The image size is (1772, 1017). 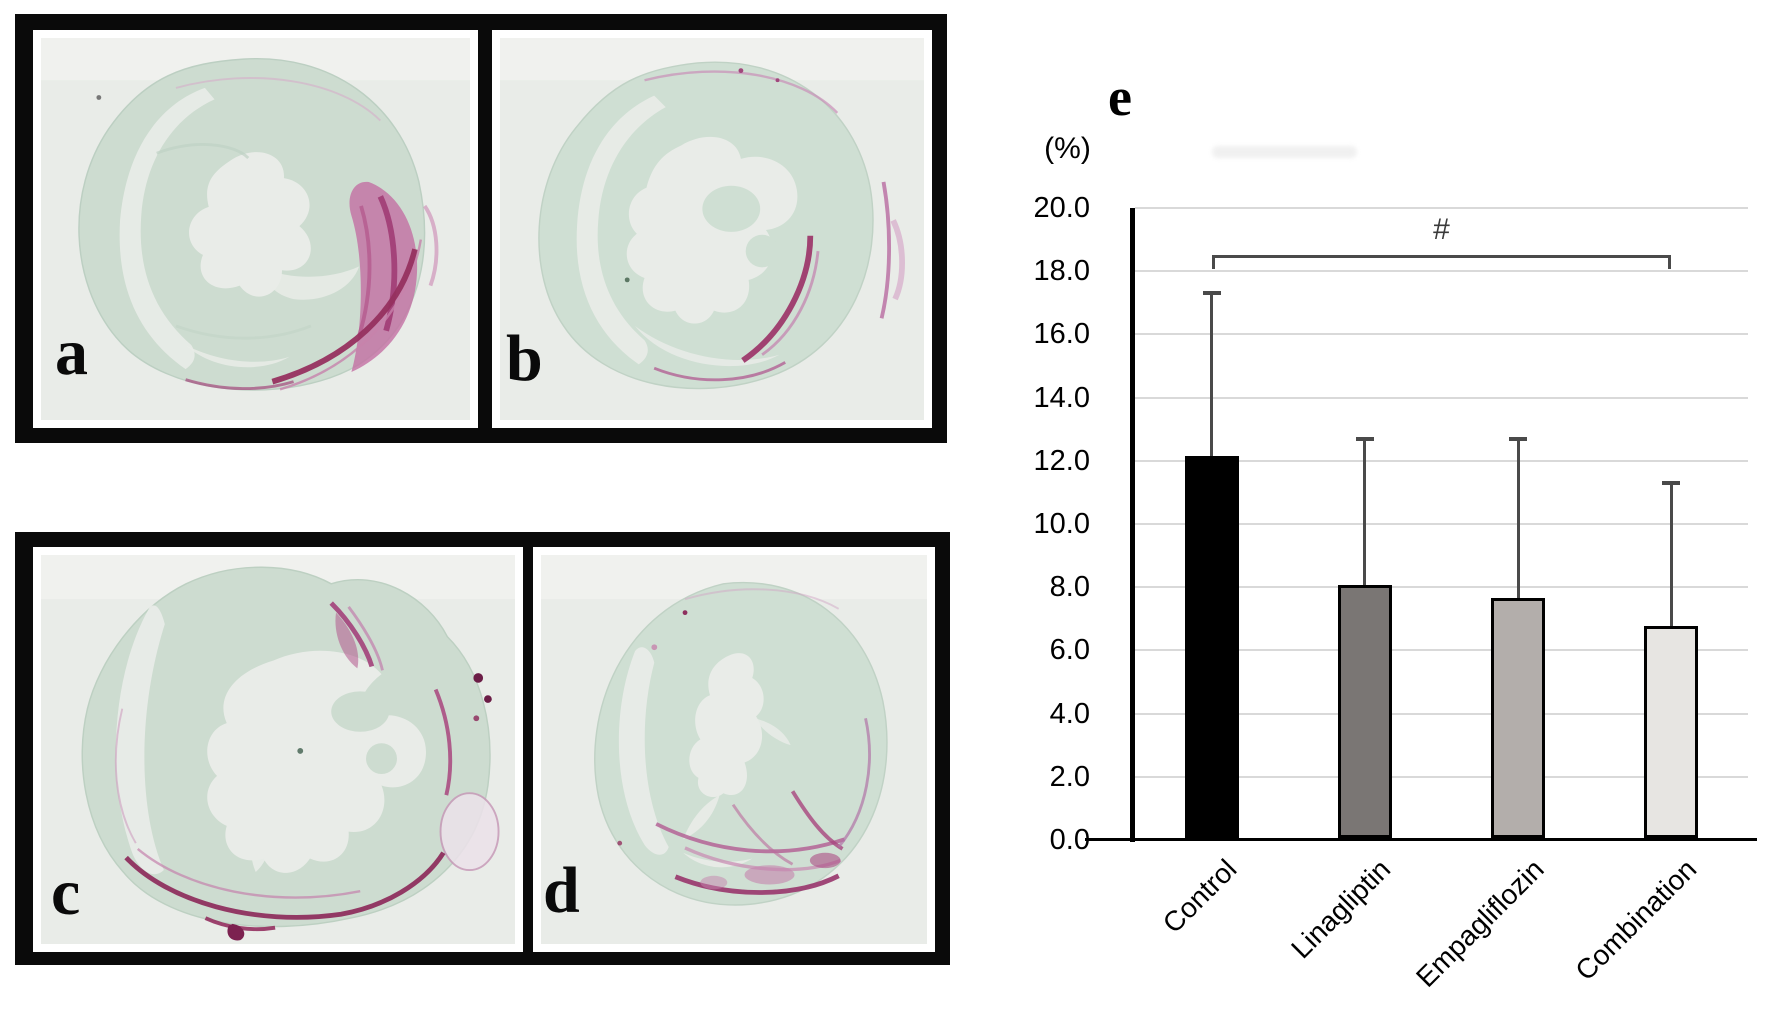 I want to click on x-axis-label-linagliptin: Linagliptin, so click(x=1340, y=909).